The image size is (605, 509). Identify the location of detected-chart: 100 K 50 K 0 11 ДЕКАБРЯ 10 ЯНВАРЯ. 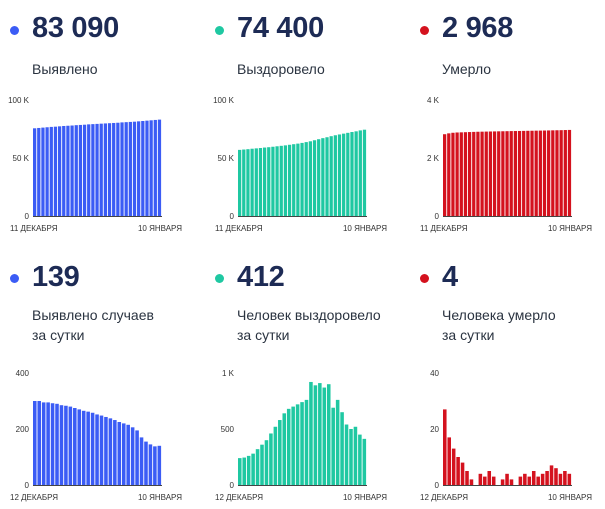
(95, 164).